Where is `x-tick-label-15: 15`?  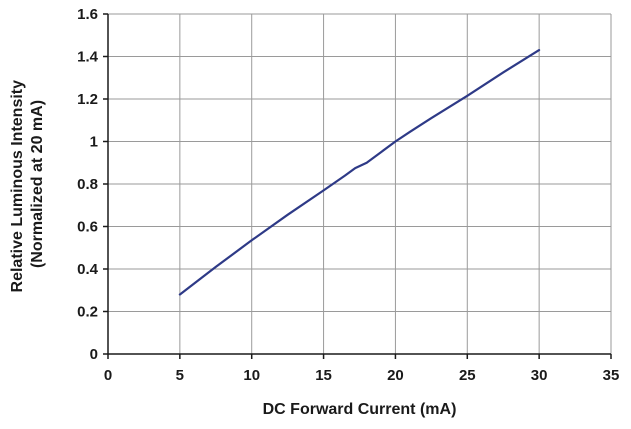 x-tick-label-15: 15 is located at coordinates (323, 375).